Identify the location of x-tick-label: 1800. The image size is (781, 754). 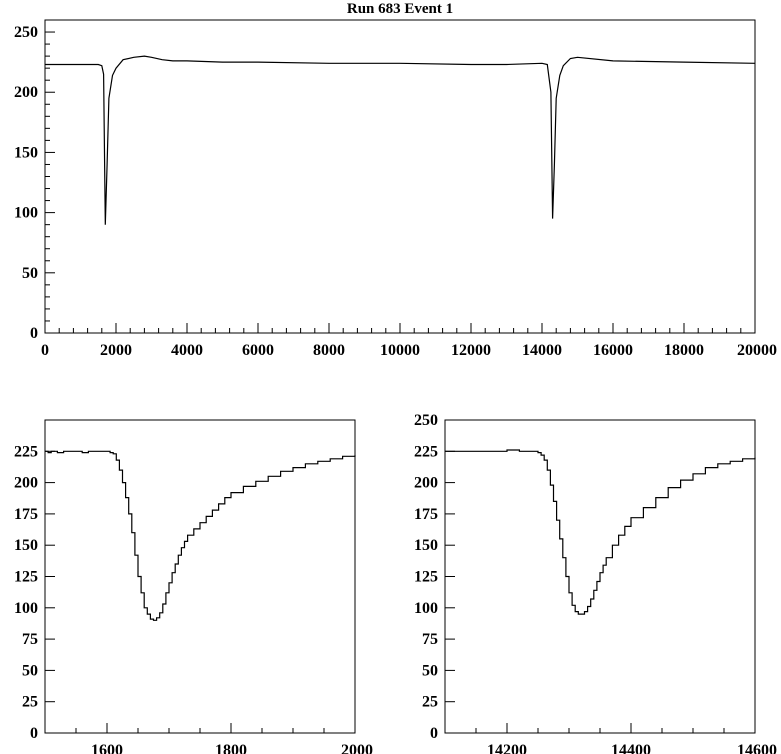
(231, 748).